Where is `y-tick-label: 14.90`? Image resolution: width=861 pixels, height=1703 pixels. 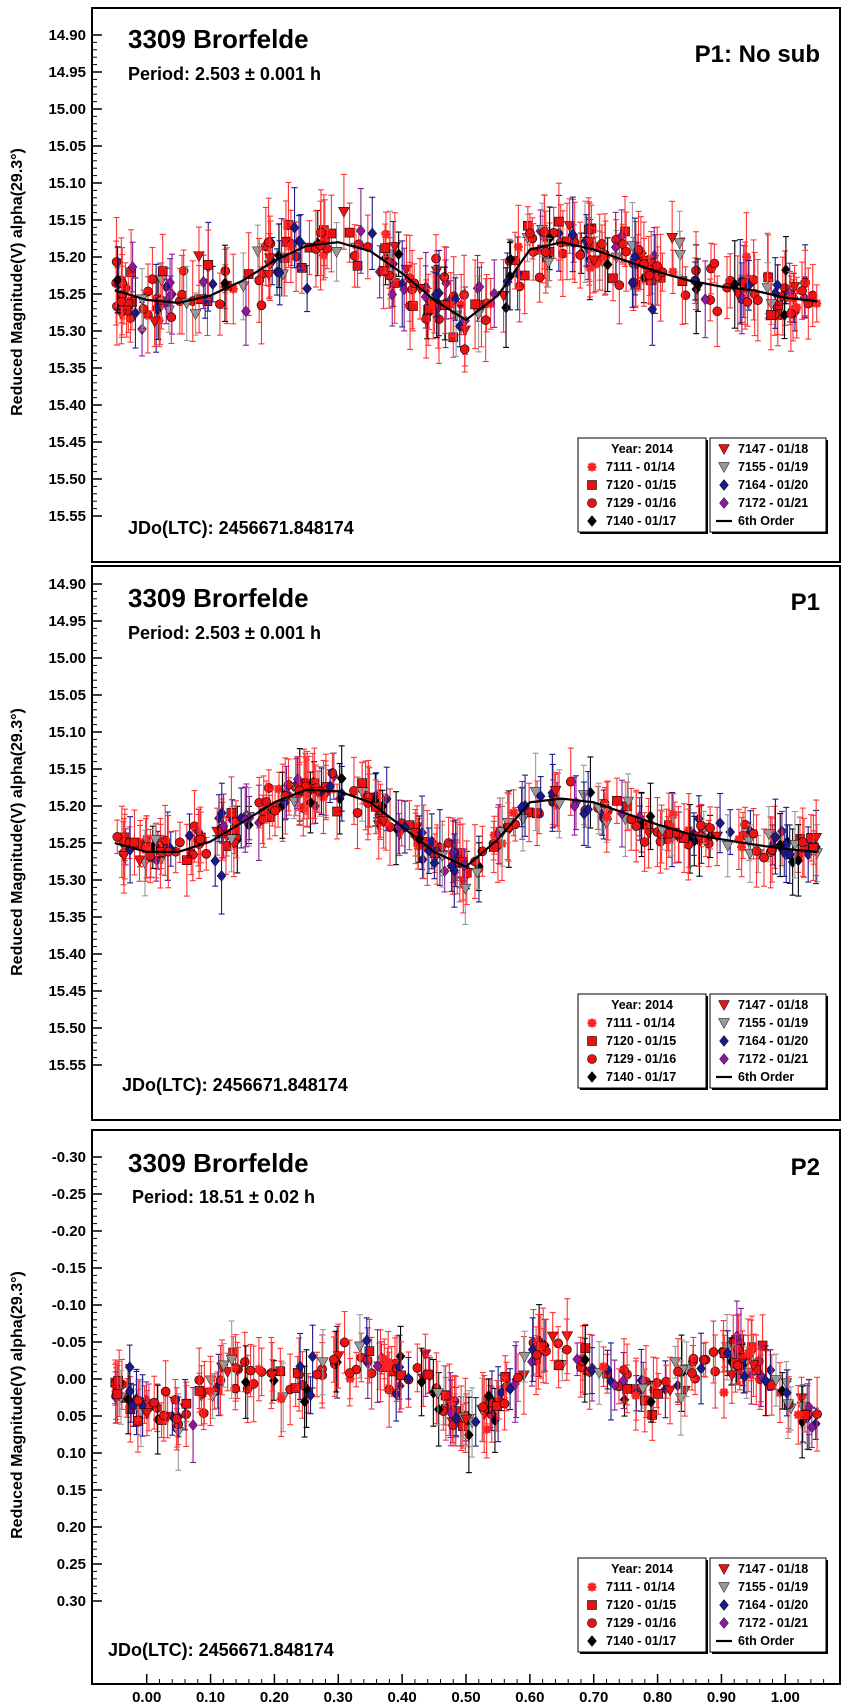 y-tick-label: 14.90 is located at coordinates (67, 35).